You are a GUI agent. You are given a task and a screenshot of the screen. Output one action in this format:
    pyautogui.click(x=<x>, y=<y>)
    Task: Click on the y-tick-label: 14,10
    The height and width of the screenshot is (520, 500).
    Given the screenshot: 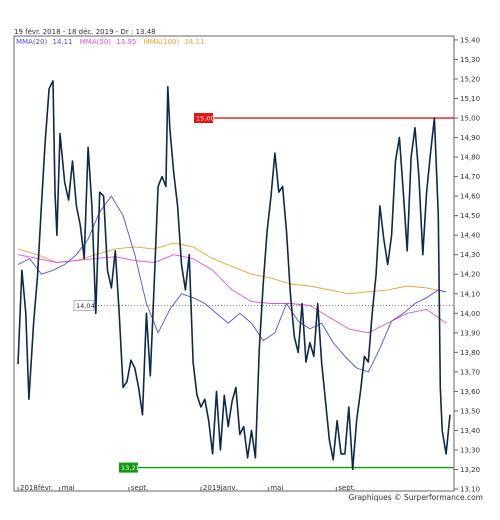 What is the action you would take?
    pyautogui.click(x=470, y=294)
    